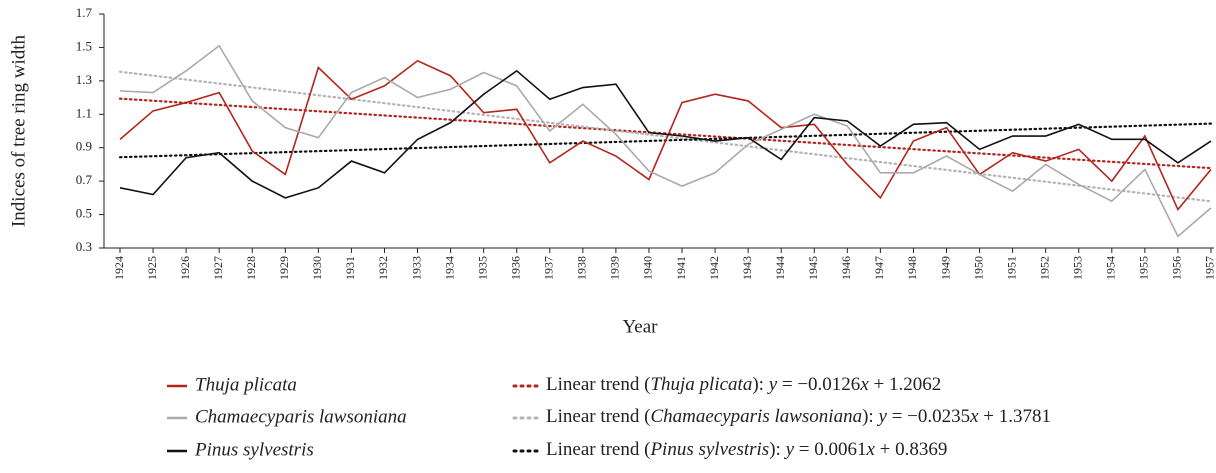 The width and height of the screenshot is (1216, 473). Describe the element at coordinates (416, 268) in the screenshot. I see `x-tick-label: 1933` at that location.